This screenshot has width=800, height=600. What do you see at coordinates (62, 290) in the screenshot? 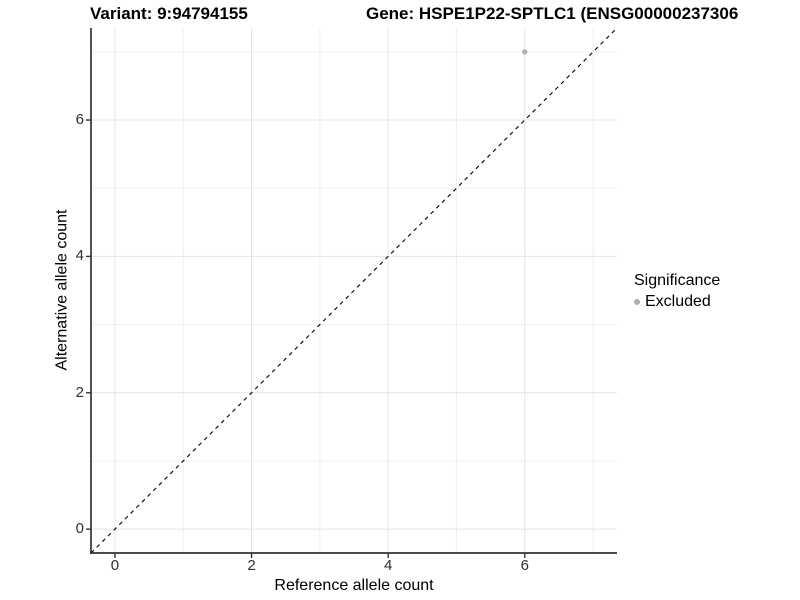
I see `y-axis-title: Alternative allele count` at bounding box center [62, 290].